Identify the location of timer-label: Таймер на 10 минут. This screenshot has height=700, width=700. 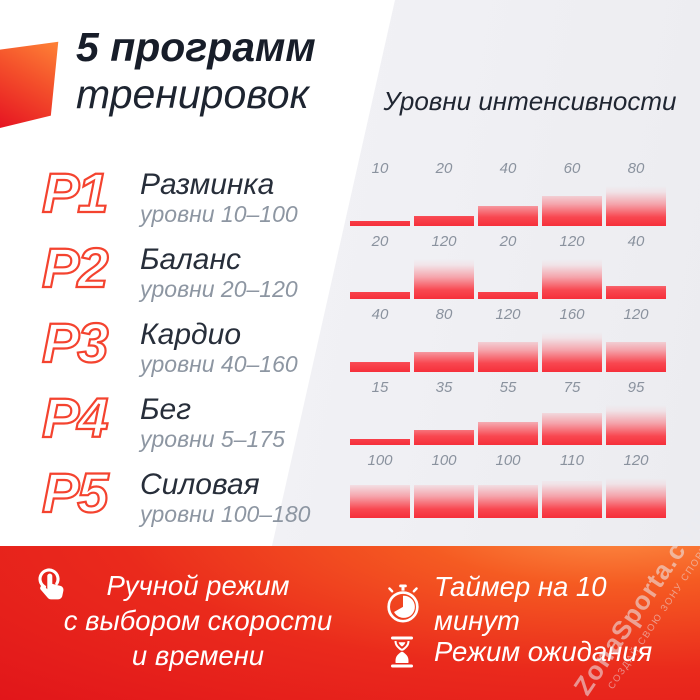
(520, 603).